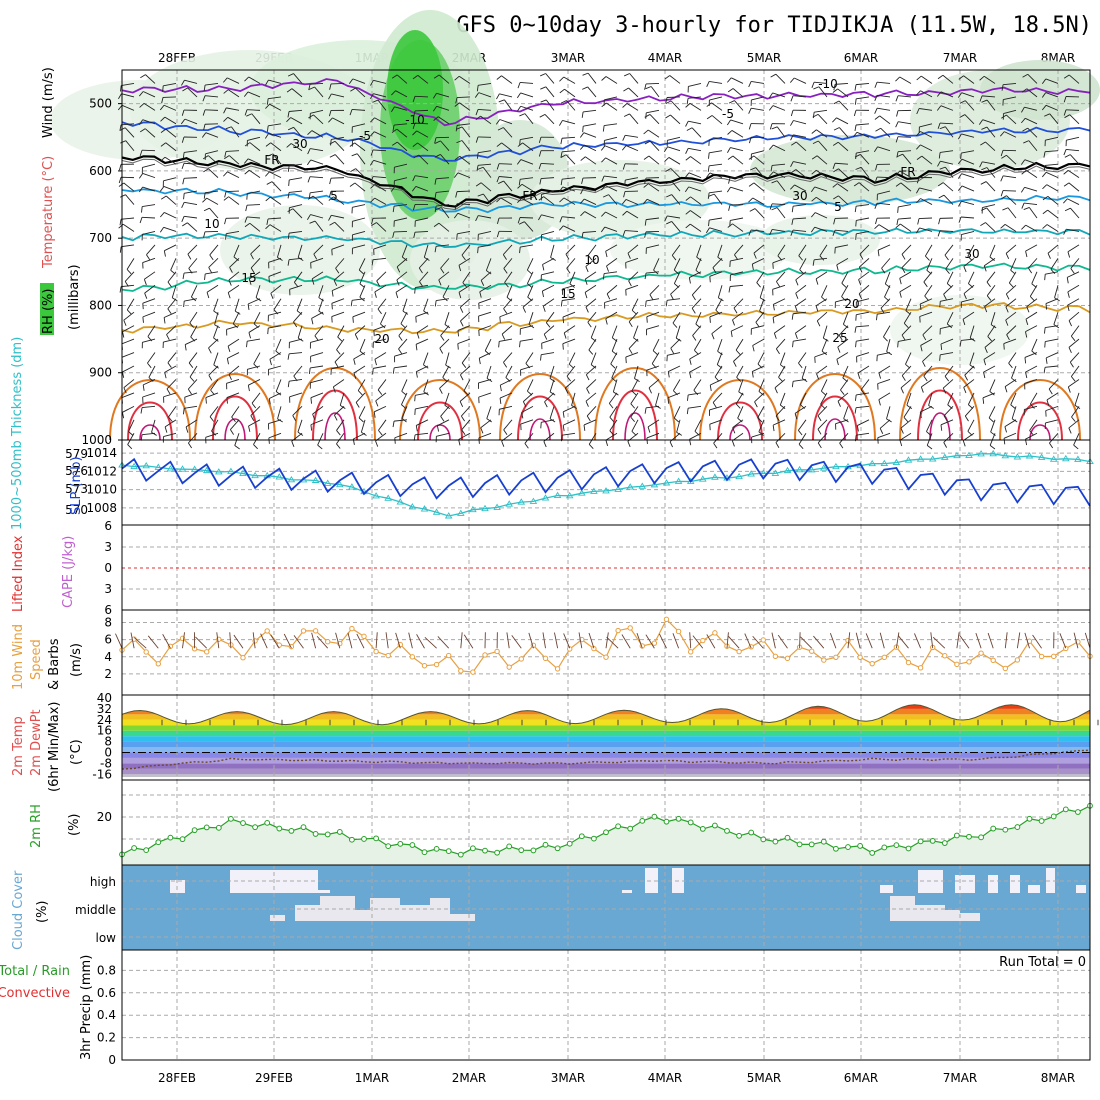 The image size is (1100, 1100). I want to click on hot-contour, so click(835, 418).